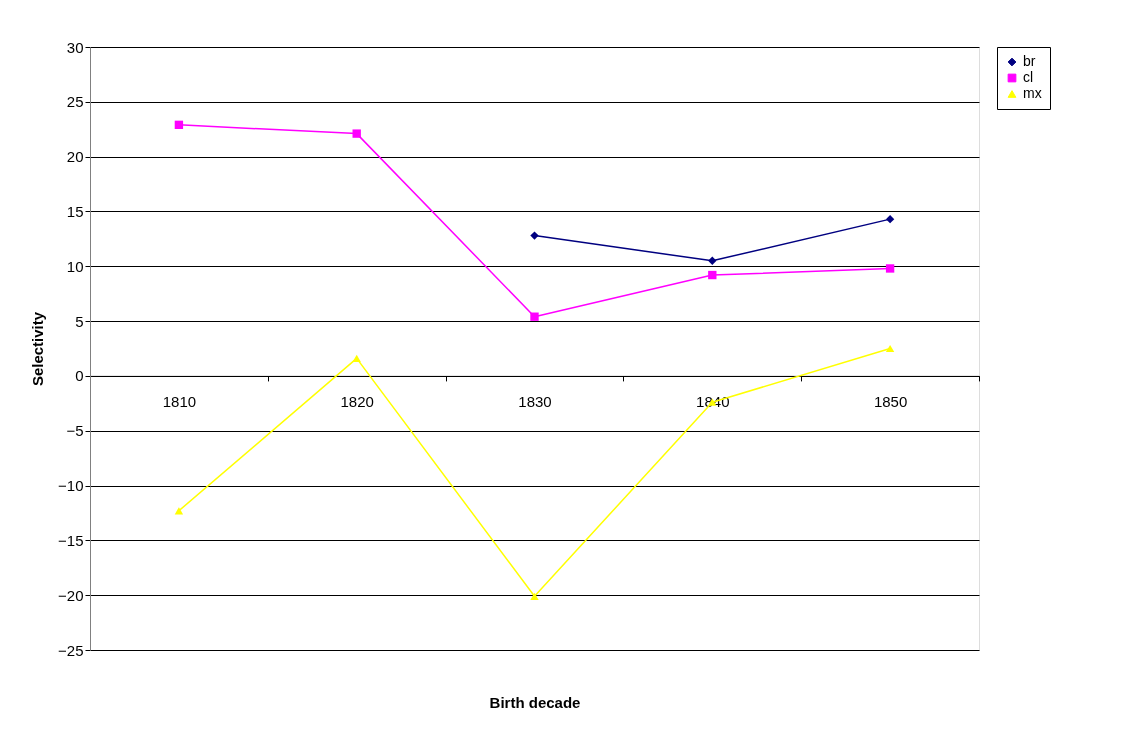 The width and height of the screenshot is (1147, 731). What do you see at coordinates (179, 402) in the screenshot?
I see `x-tick-label: 1810` at bounding box center [179, 402].